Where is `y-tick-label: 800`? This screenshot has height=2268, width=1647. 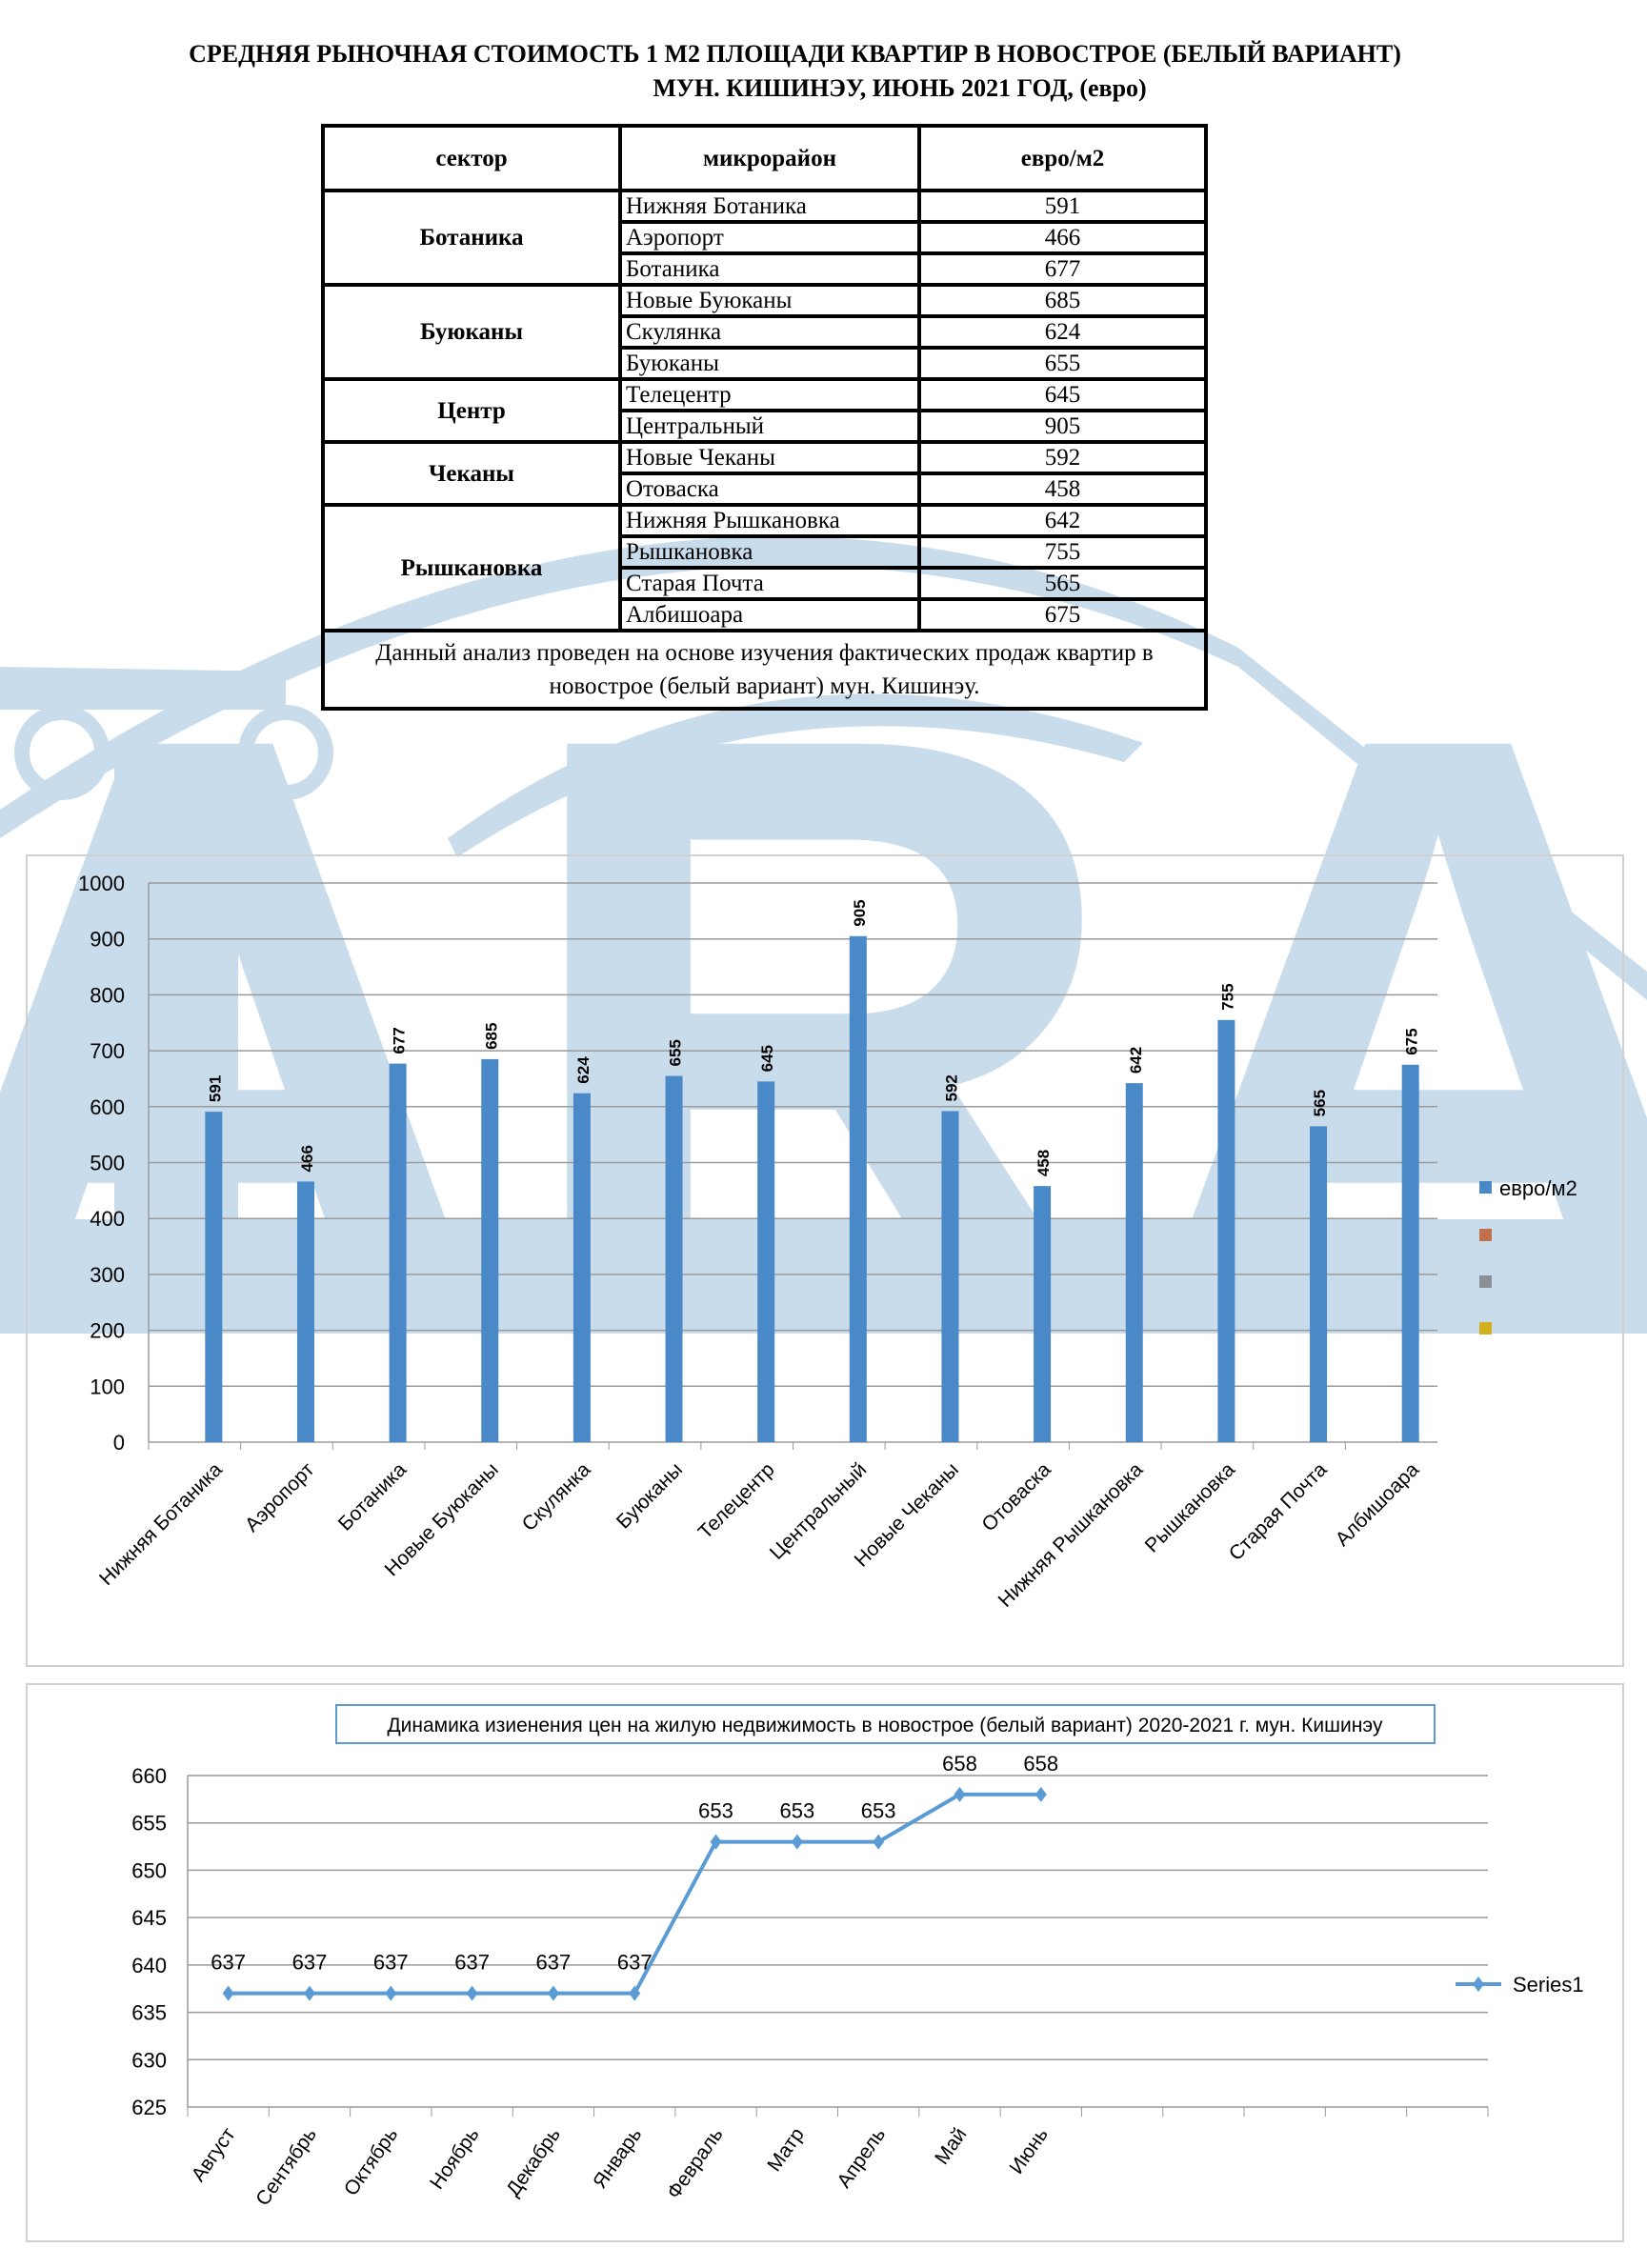 y-tick-label: 800 is located at coordinates (108, 995).